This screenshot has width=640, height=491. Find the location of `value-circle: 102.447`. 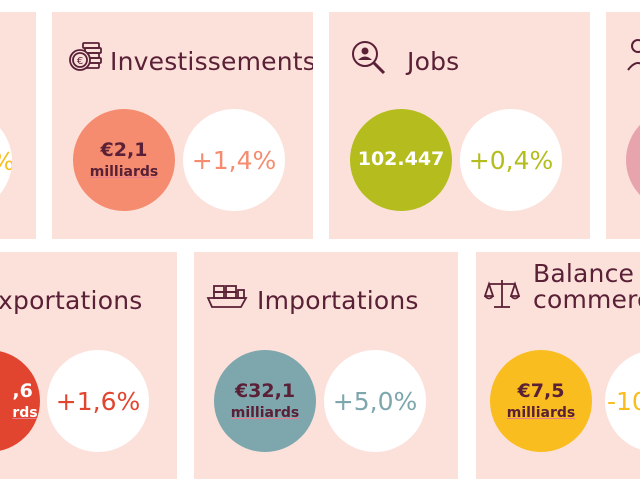

value-circle: 102.447 is located at coordinates (401, 160).